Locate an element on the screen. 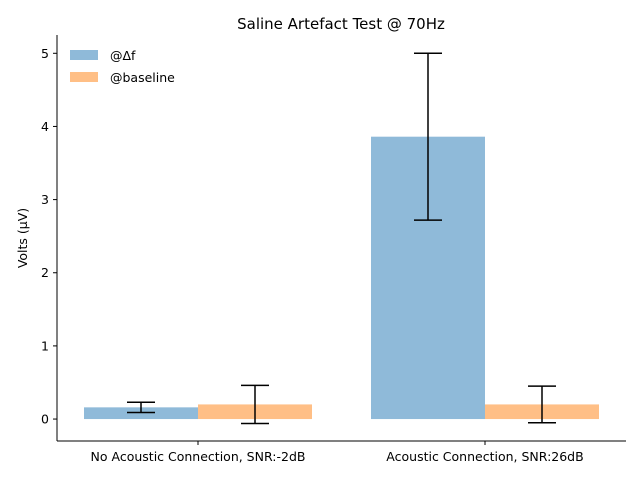 The image size is (640, 480). x-tick-label: Acoustic Connection, SNR:26dB is located at coordinates (484, 456).